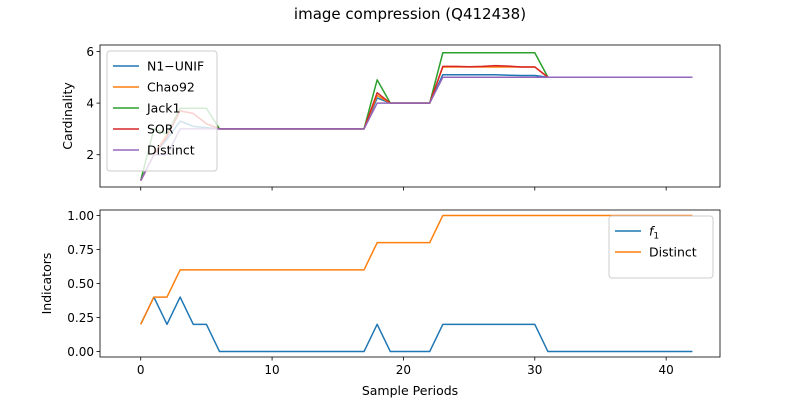  What do you see at coordinates (534, 370) in the screenshot?
I see `x-tick-label: 30` at bounding box center [534, 370].